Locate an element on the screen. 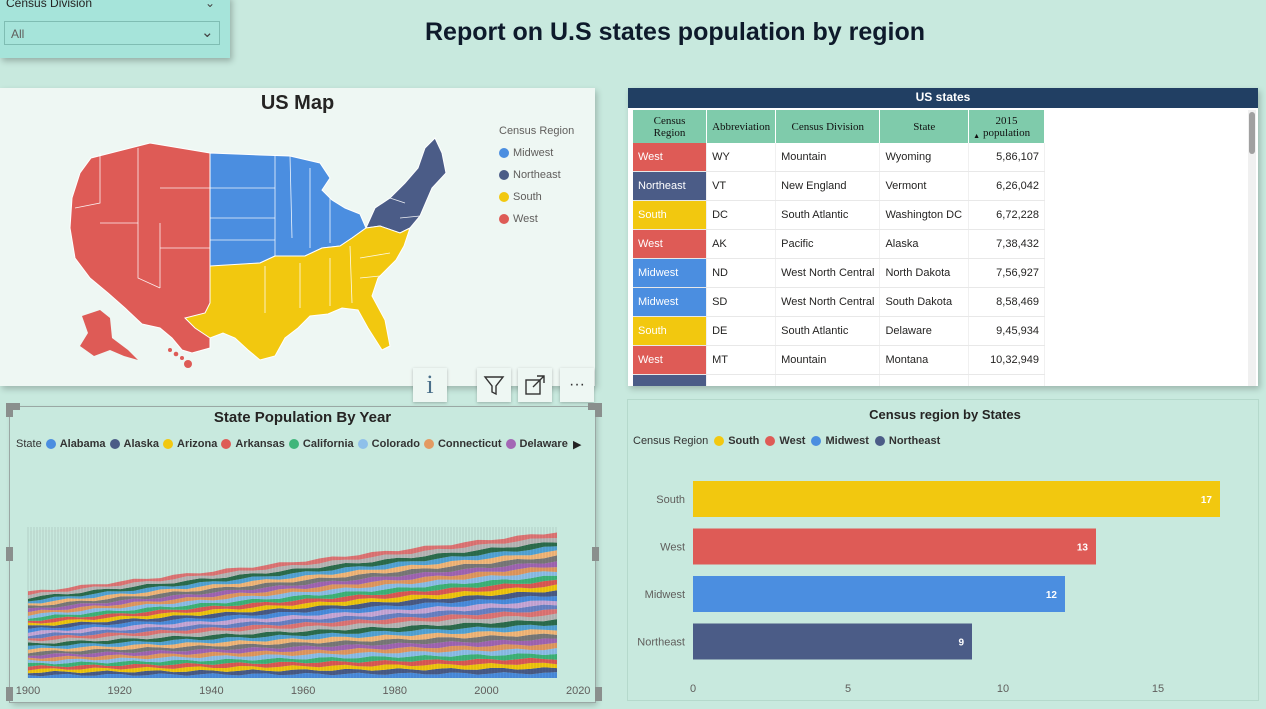 The image size is (1266, 709). data-label: 13 is located at coordinates (1083, 548).